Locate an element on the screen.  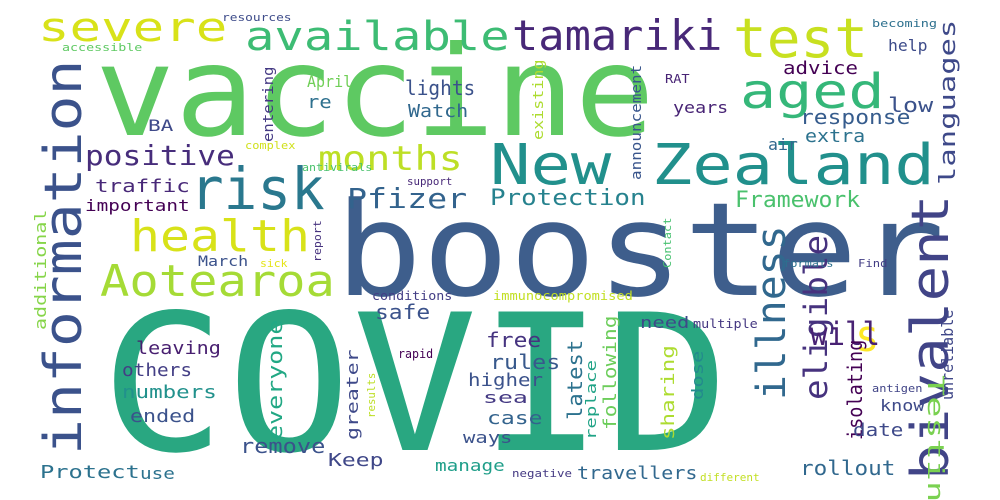
word-low: low is located at coordinates (911, 105).